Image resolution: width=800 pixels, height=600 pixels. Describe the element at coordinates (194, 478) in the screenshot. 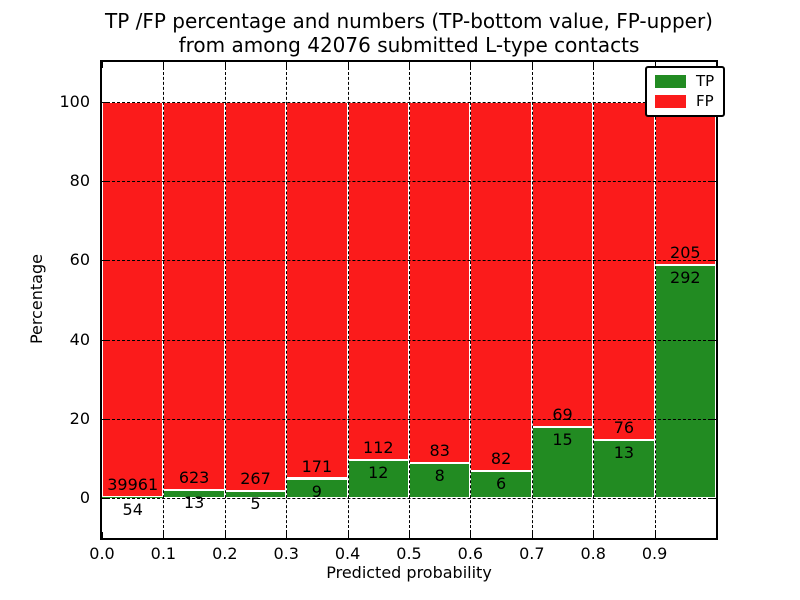

I see `fp-count-label: 623` at that location.